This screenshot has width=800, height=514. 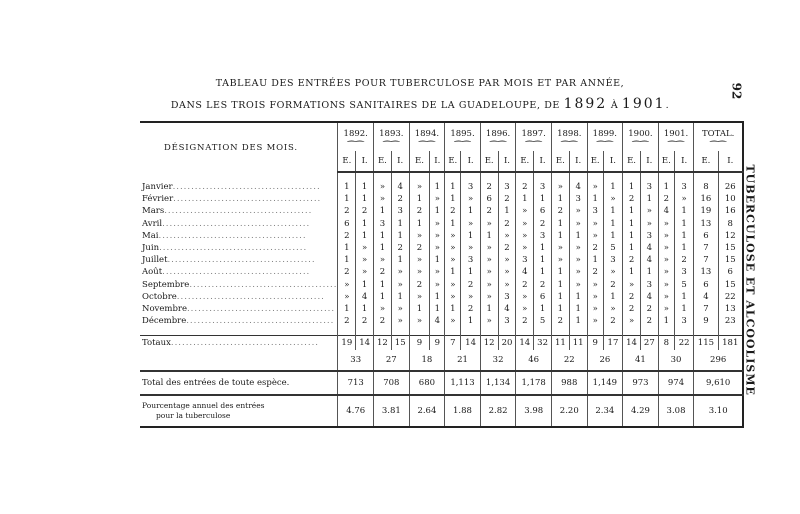 I want to click on all-entries-value: 1,149, so click(x=604, y=384).